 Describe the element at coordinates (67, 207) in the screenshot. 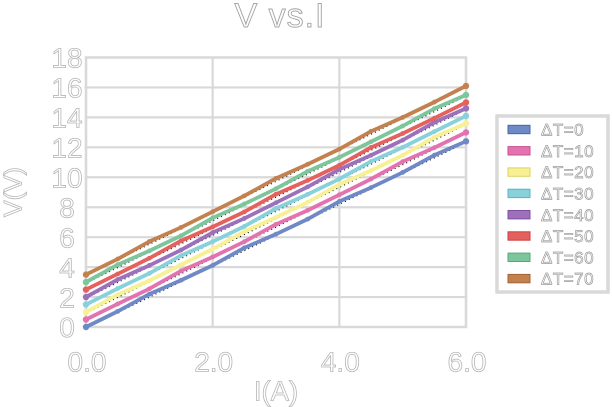

I see `svg-text: 8` at that location.